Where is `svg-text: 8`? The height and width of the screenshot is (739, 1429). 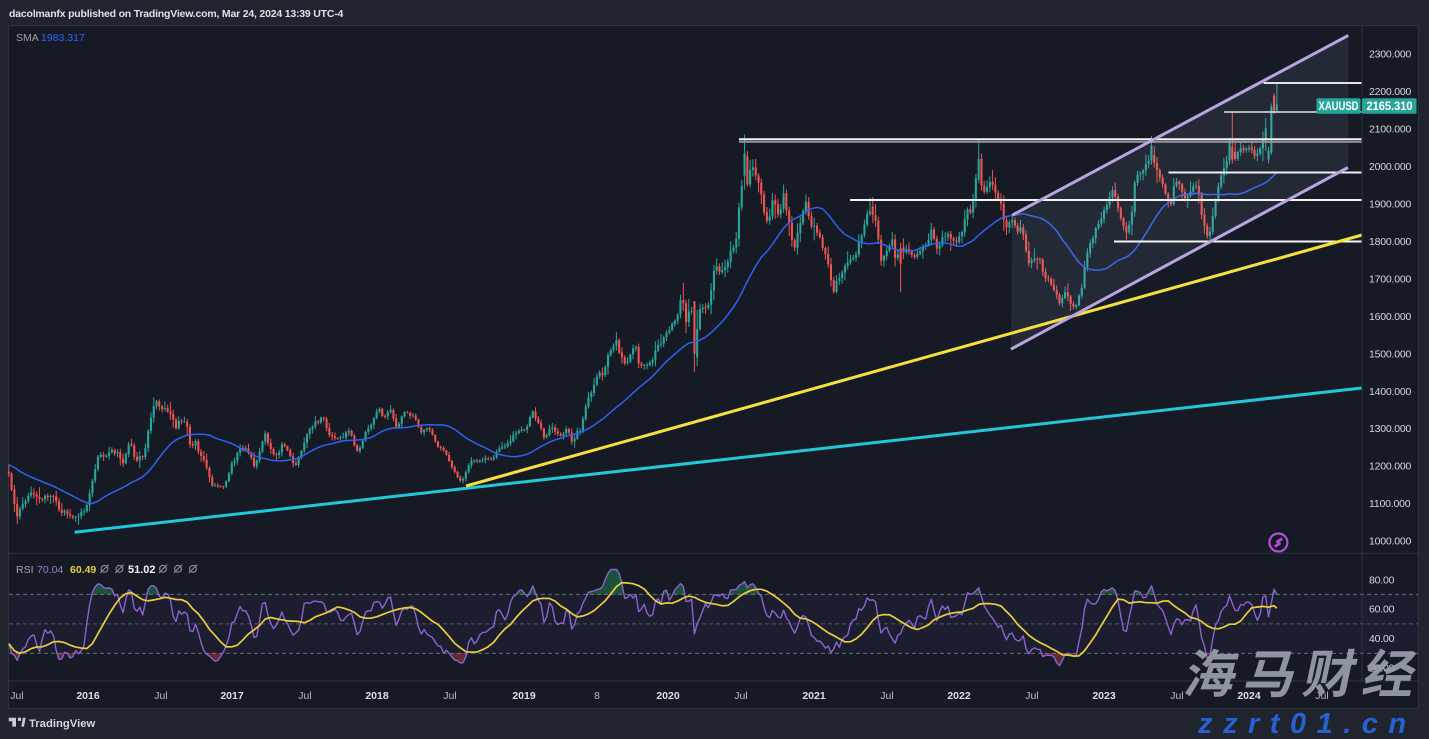 svg-text: 8 is located at coordinates (597, 696).